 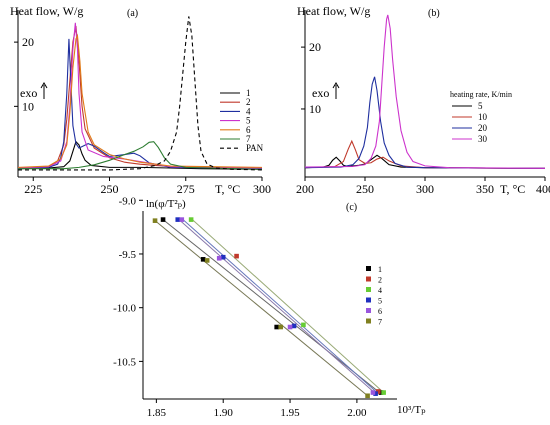 What do you see at coordinates (132, 13) in the screenshot?
I see `panel-label: (a)` at bounding box center [132, 13].